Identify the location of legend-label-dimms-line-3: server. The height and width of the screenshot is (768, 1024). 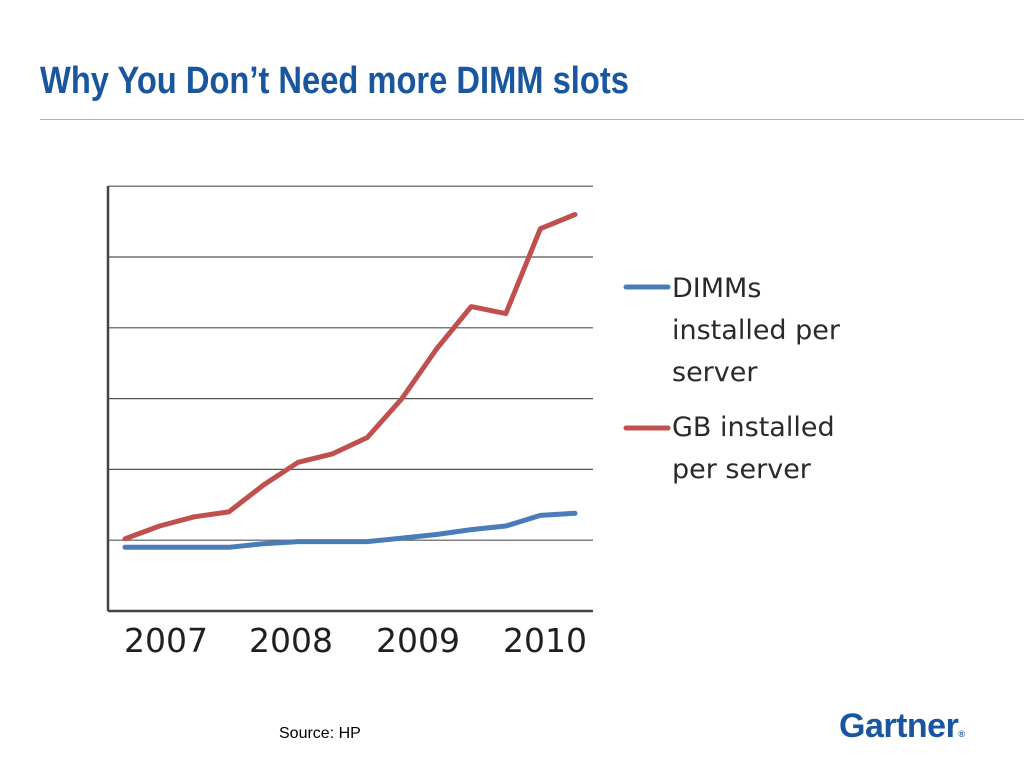
(715, 372).